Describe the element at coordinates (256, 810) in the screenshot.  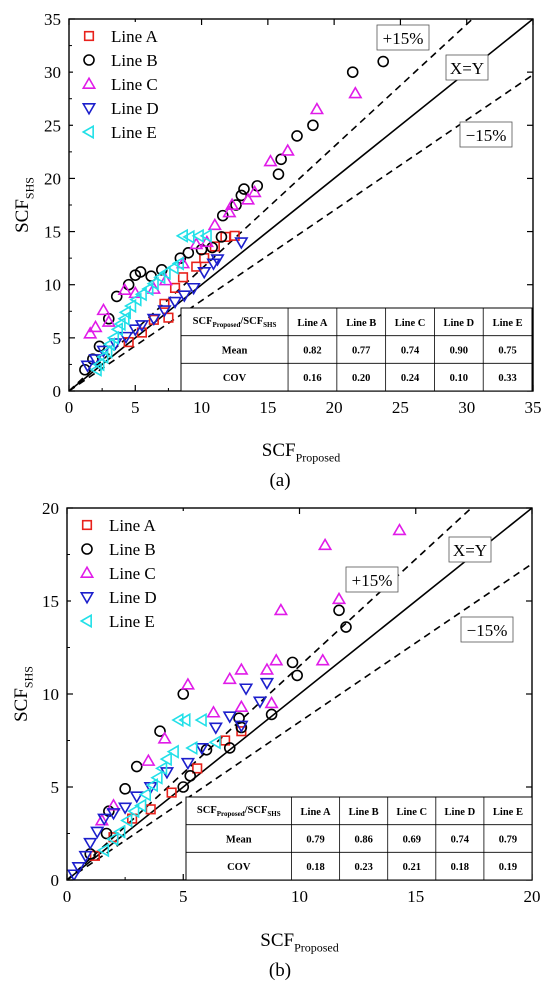
I see `table-header-mid: /SCF` at that location.